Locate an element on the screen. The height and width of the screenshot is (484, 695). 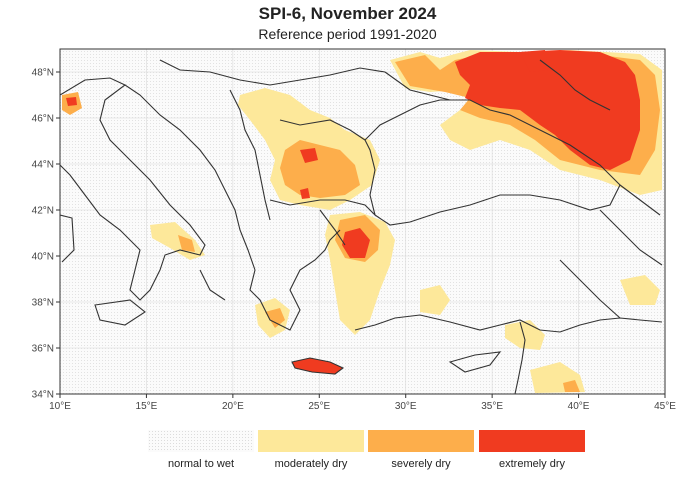
y-tick-label-5: 44°N is located at coordinates (43, 165).